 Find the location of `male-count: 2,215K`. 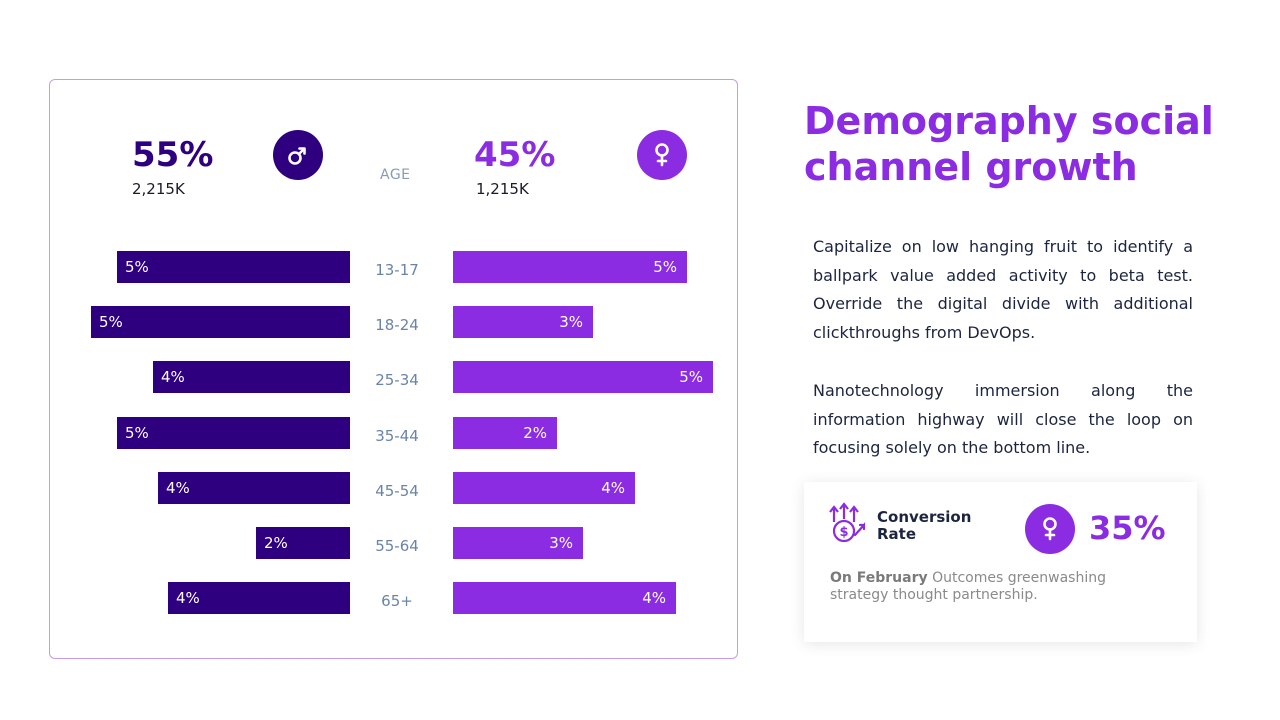

male-count: 2,215K is located at coordinates (158, 189).